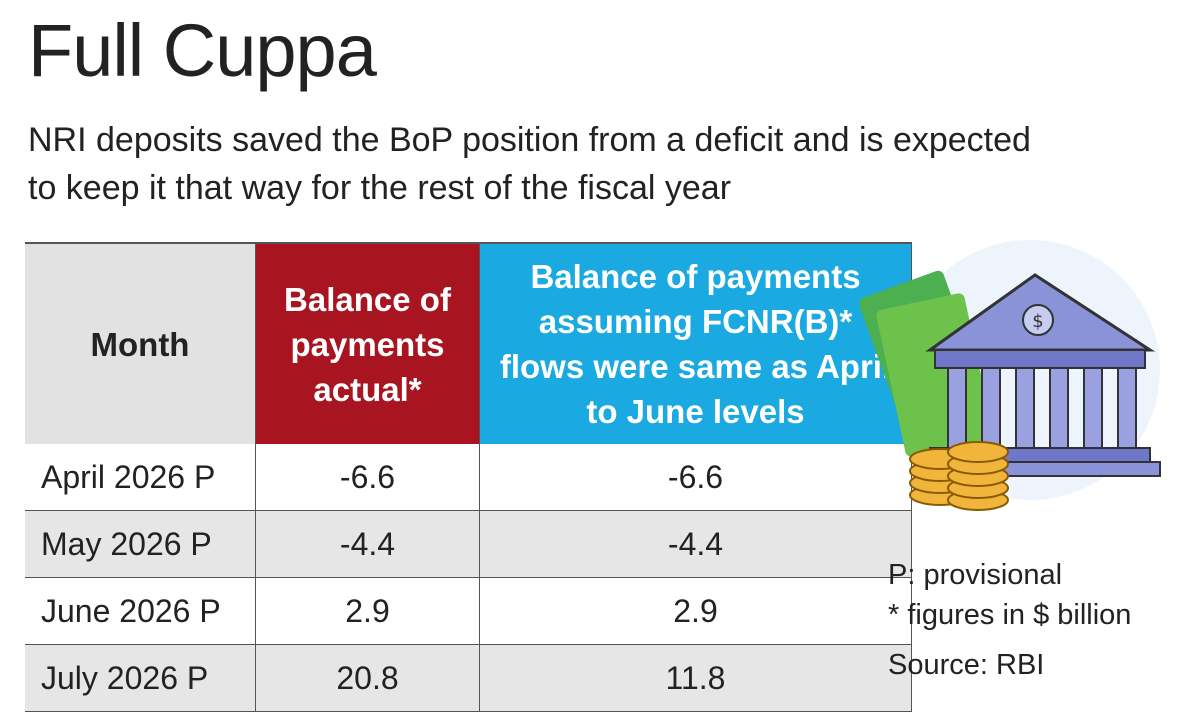 This screenshot has width=1200, height=712. What do you see at coordinates (695, 678) in the screenshot?
I see `cell: 11.8` at bounding box center [695, 678].